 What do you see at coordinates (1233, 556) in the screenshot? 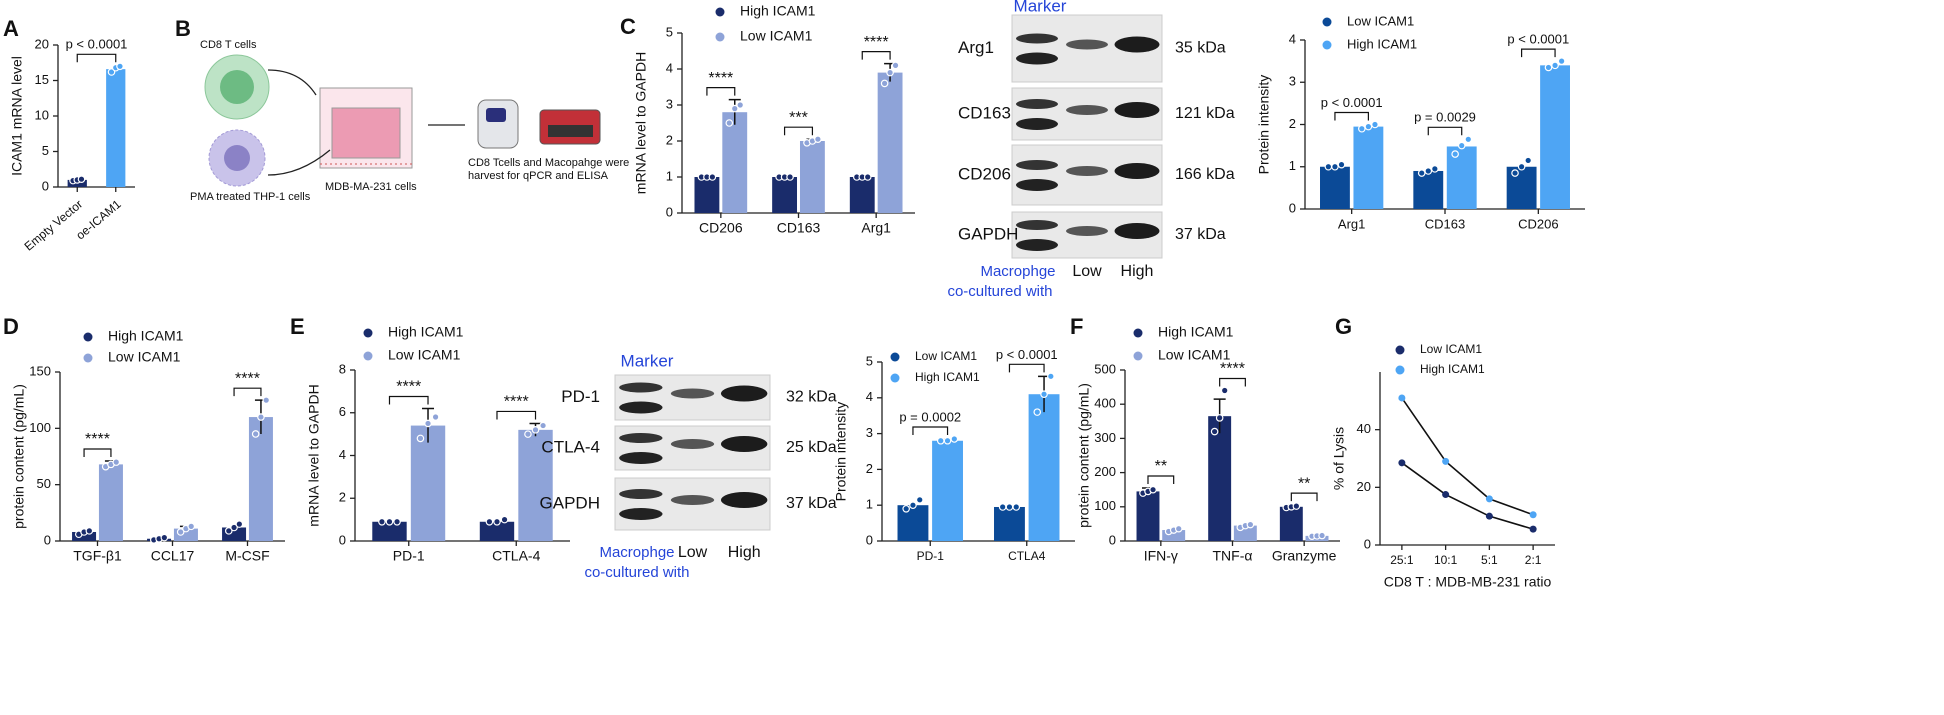
I see `x-tick-label: TNF-α` at bounding box center [1233, 556].